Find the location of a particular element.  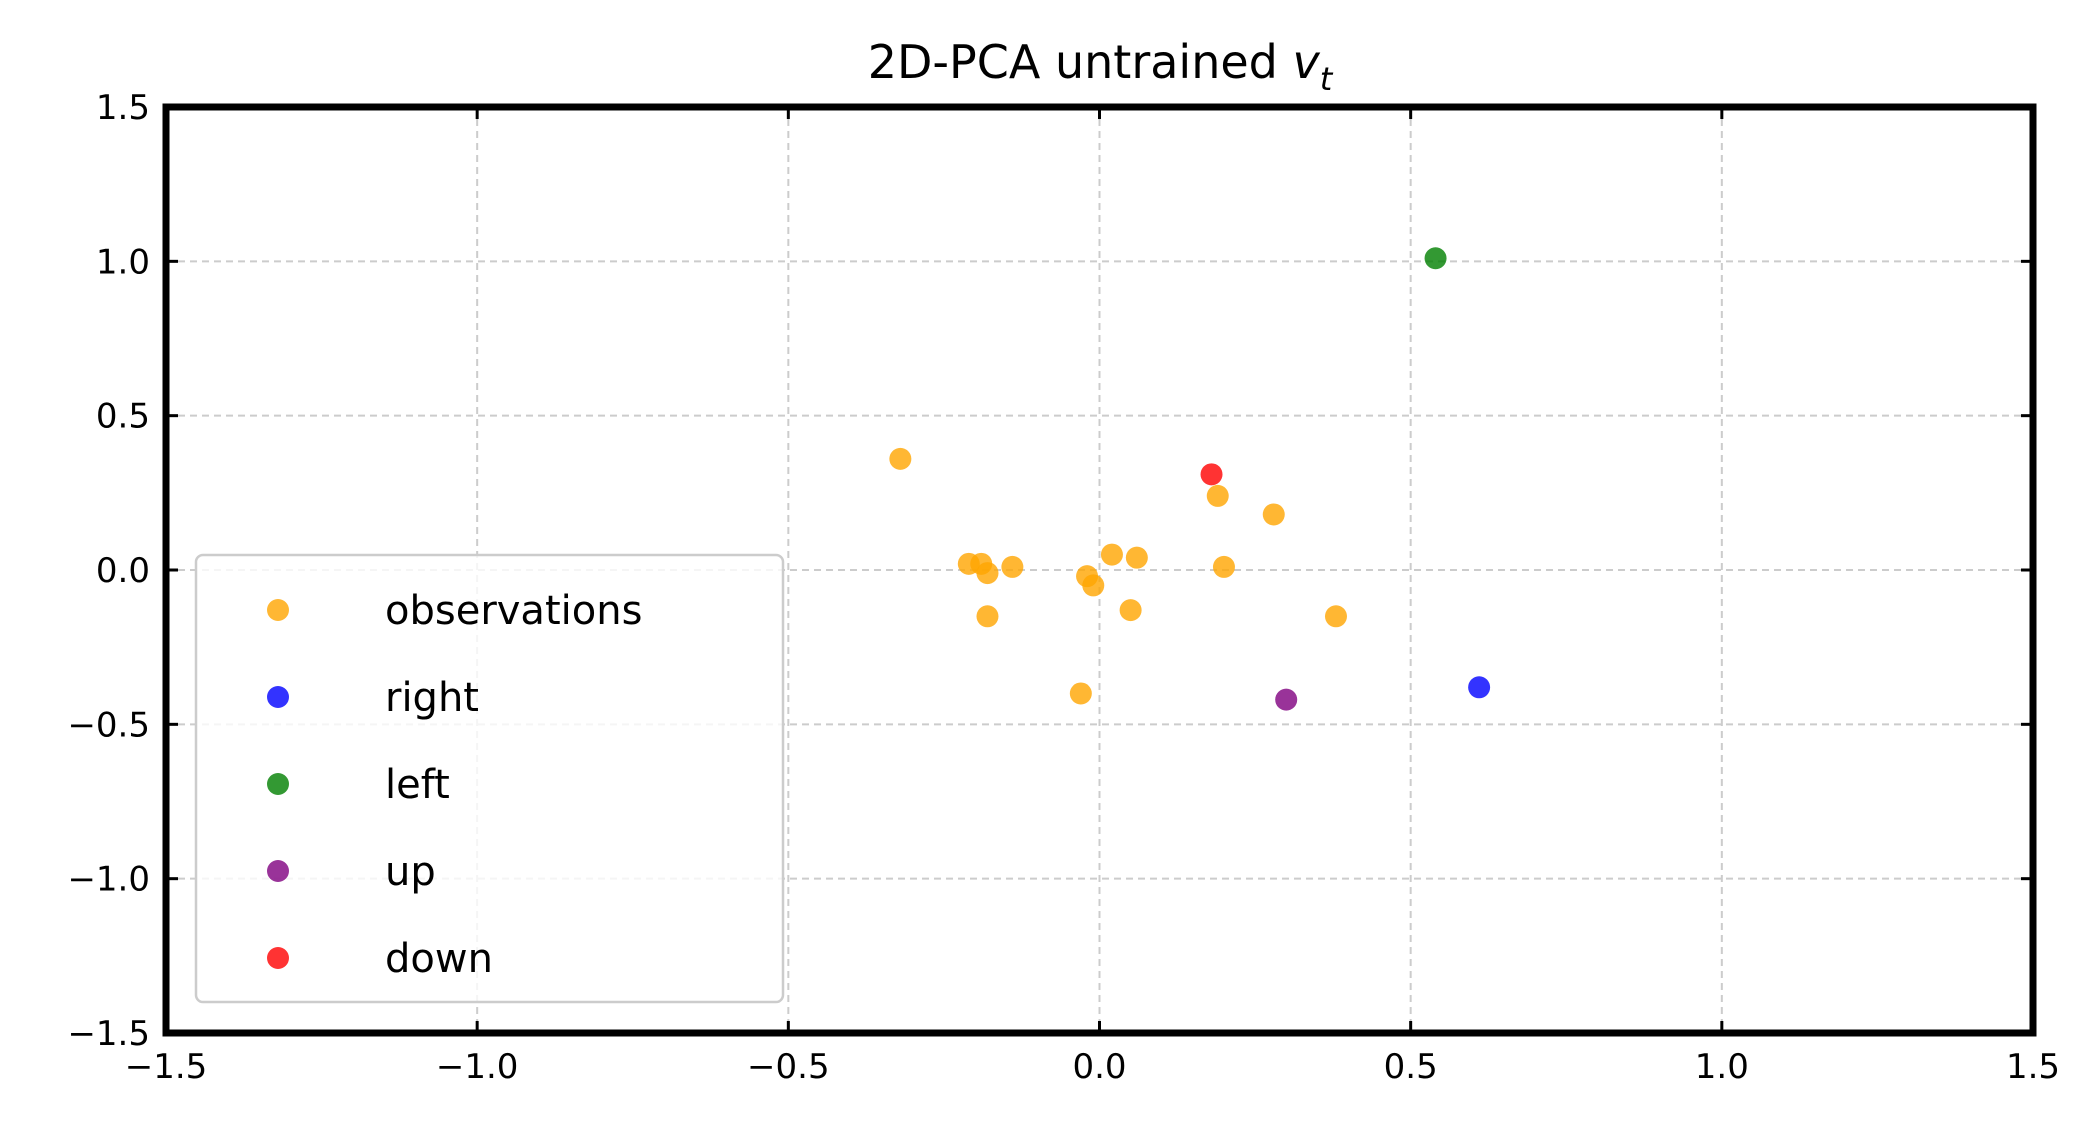

point-up is located at coordinates (1286, 699).